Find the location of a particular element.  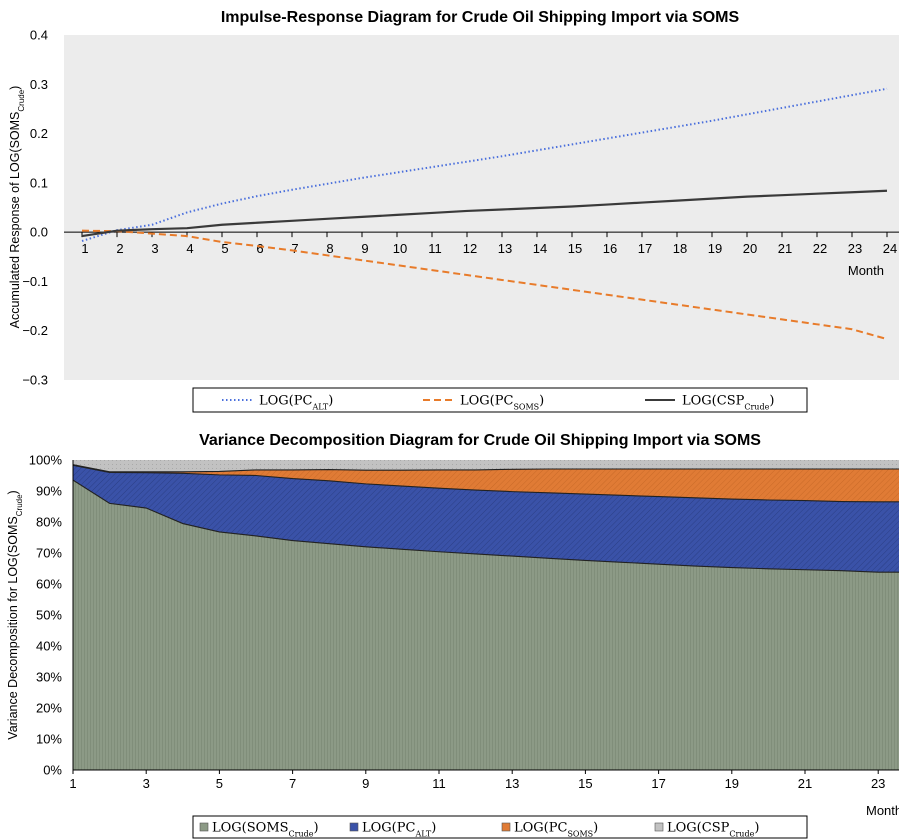

chart1-legend-pc-soms-base: PC is located at coordinates (504, 401).